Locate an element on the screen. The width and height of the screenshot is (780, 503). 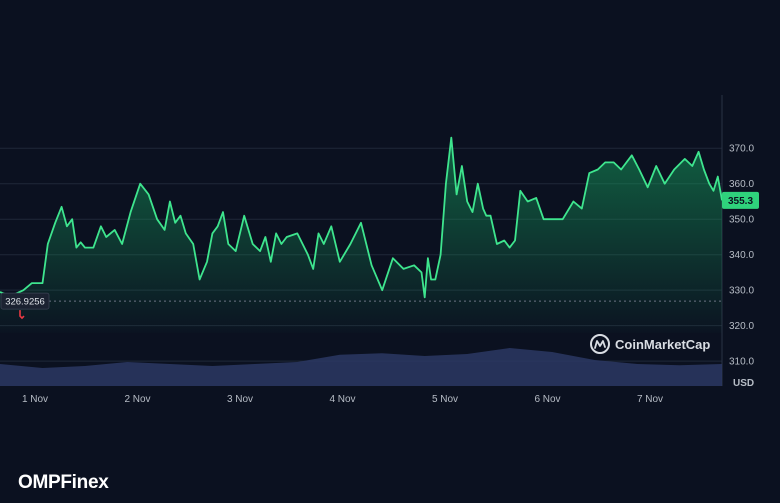
watermark-text: CoinMarketCap is located at coordinates (662, 344).